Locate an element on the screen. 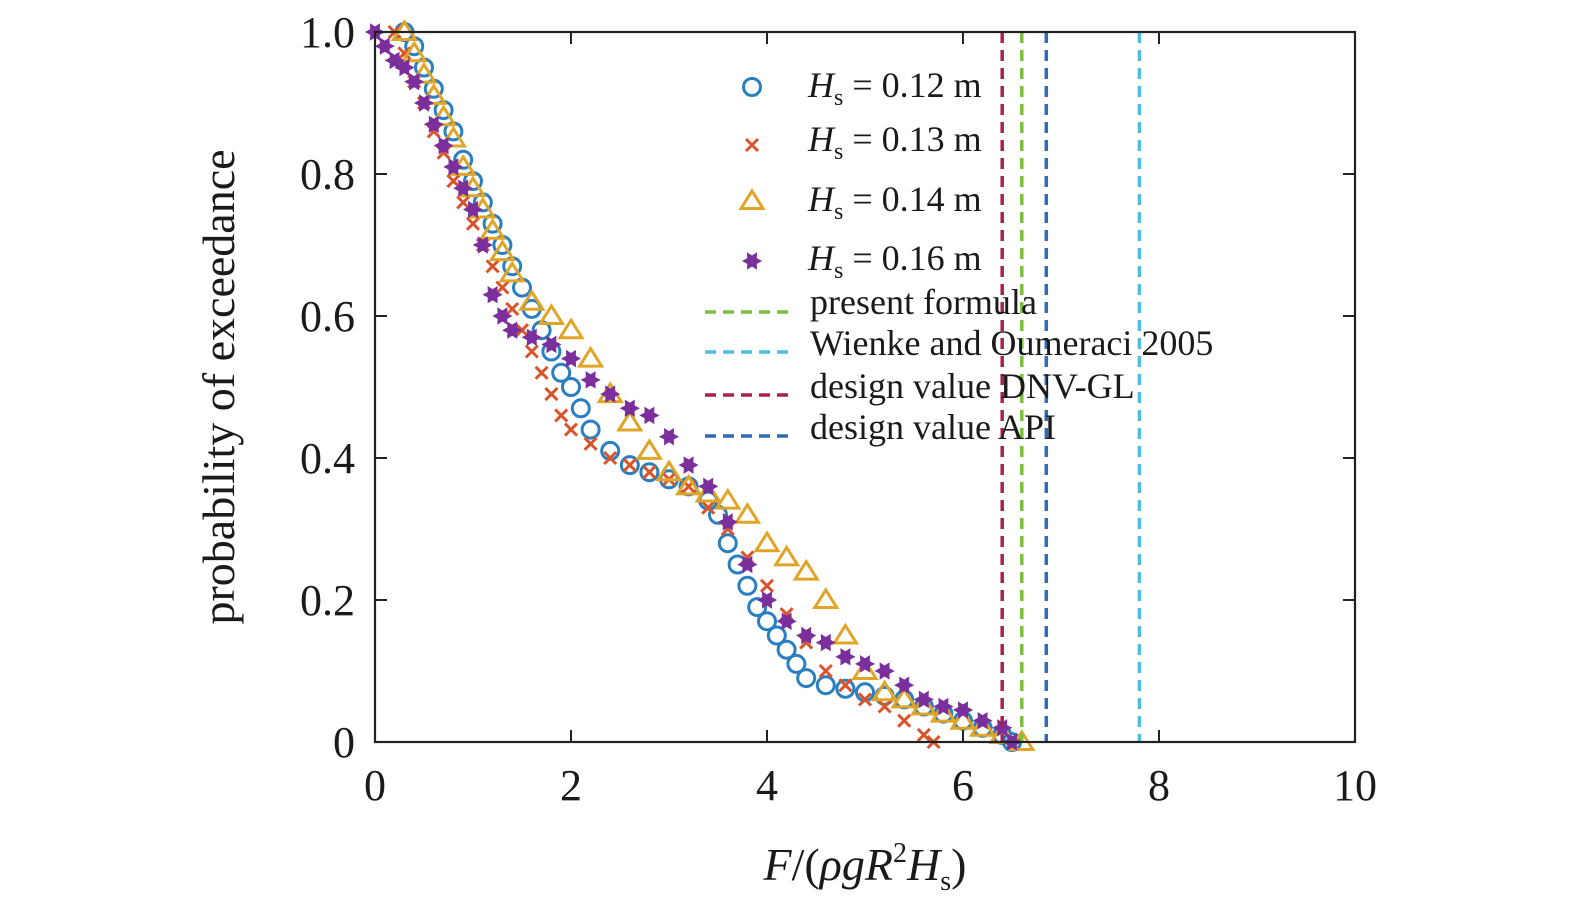 The image size is (1575, 916). reference-lines is located at coordinates (1071, 387).